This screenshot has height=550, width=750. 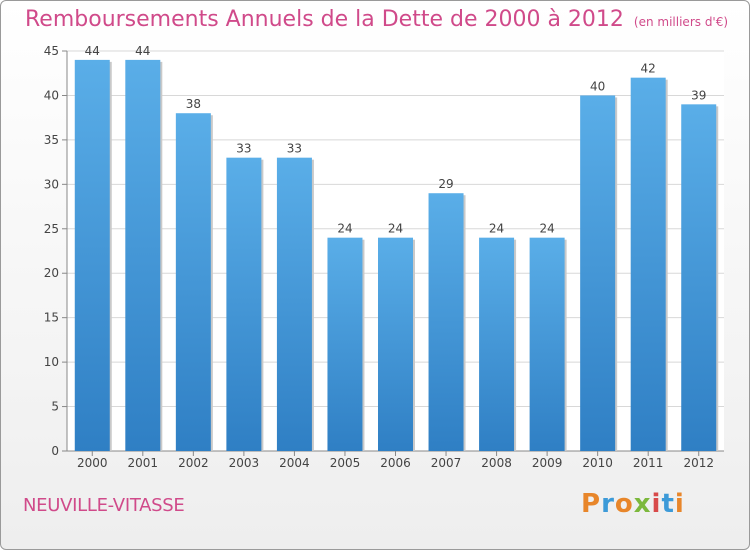 What do you see at coordinates (55, 451) in the screenshot?
I see `y-tick-label: 0` at bounding box center [55, 451].